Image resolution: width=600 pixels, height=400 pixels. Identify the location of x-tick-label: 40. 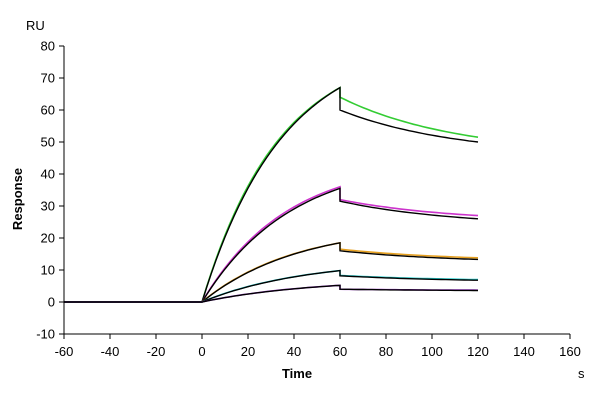
(294, 351).